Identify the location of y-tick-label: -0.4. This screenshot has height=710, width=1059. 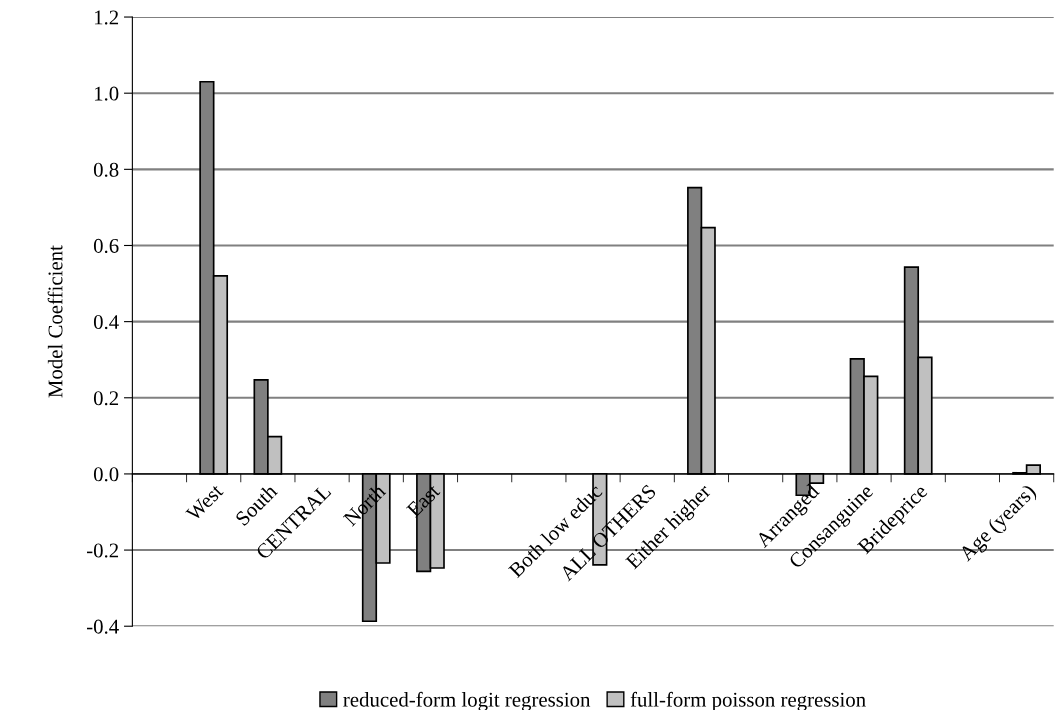
(102, 626).